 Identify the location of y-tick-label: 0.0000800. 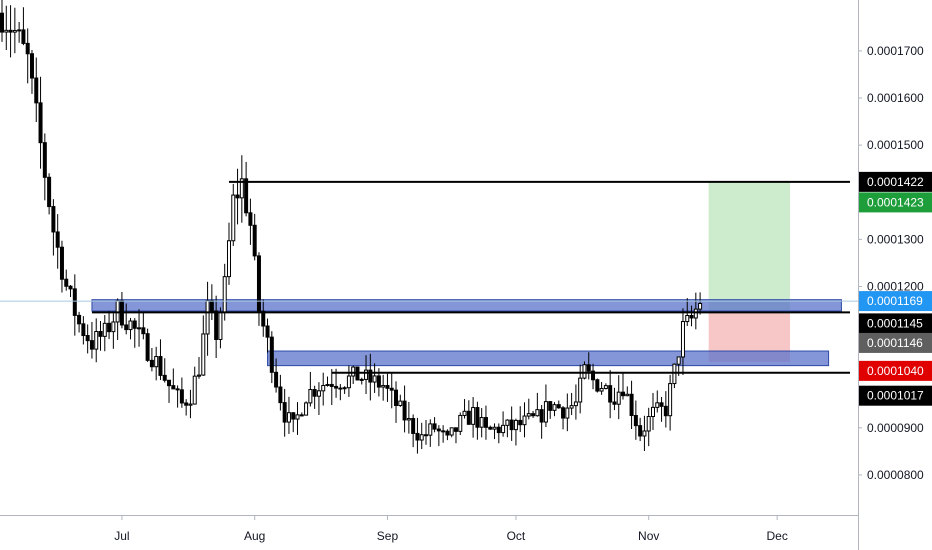
(895, 475).